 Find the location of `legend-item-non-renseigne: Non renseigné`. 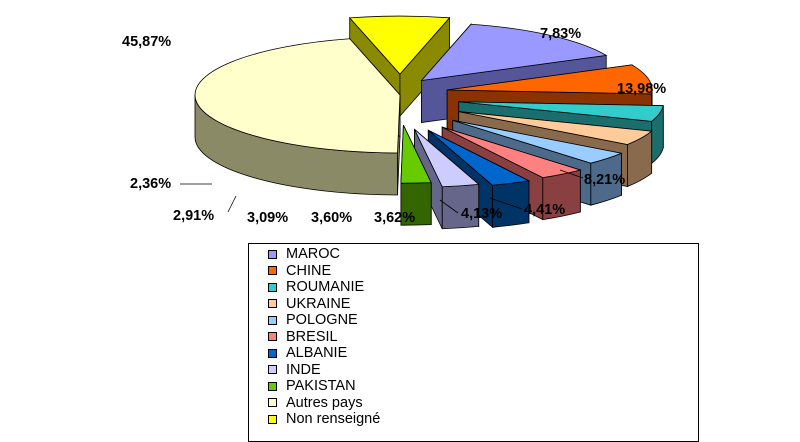

legend-item-non-renseigne: Non renseigné is located at coordinates (324, 419).